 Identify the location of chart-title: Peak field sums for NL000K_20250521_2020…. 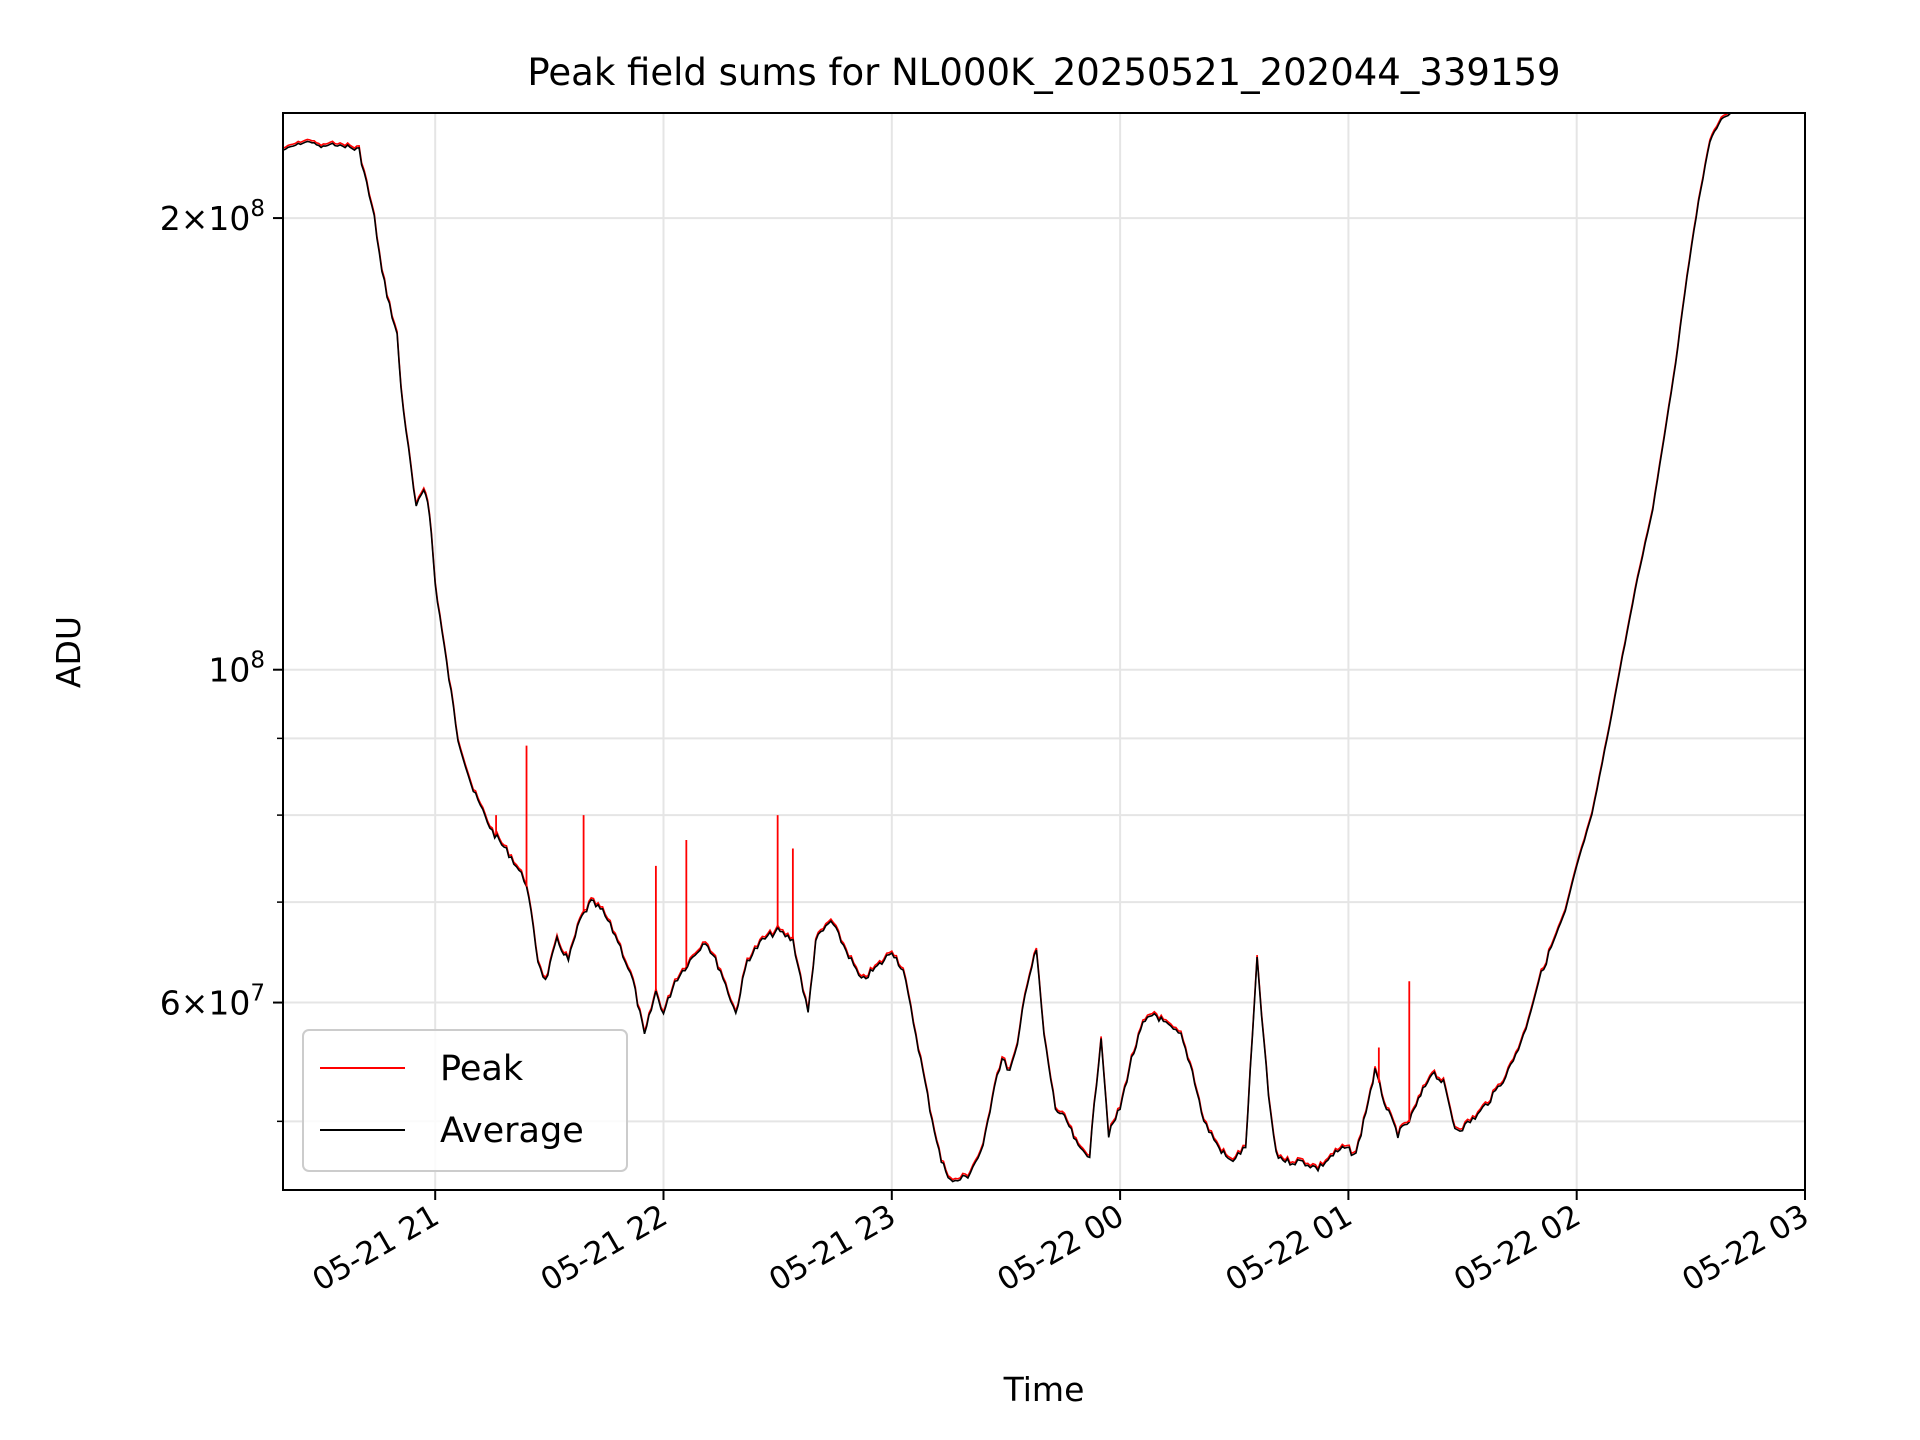
(1043, 72).